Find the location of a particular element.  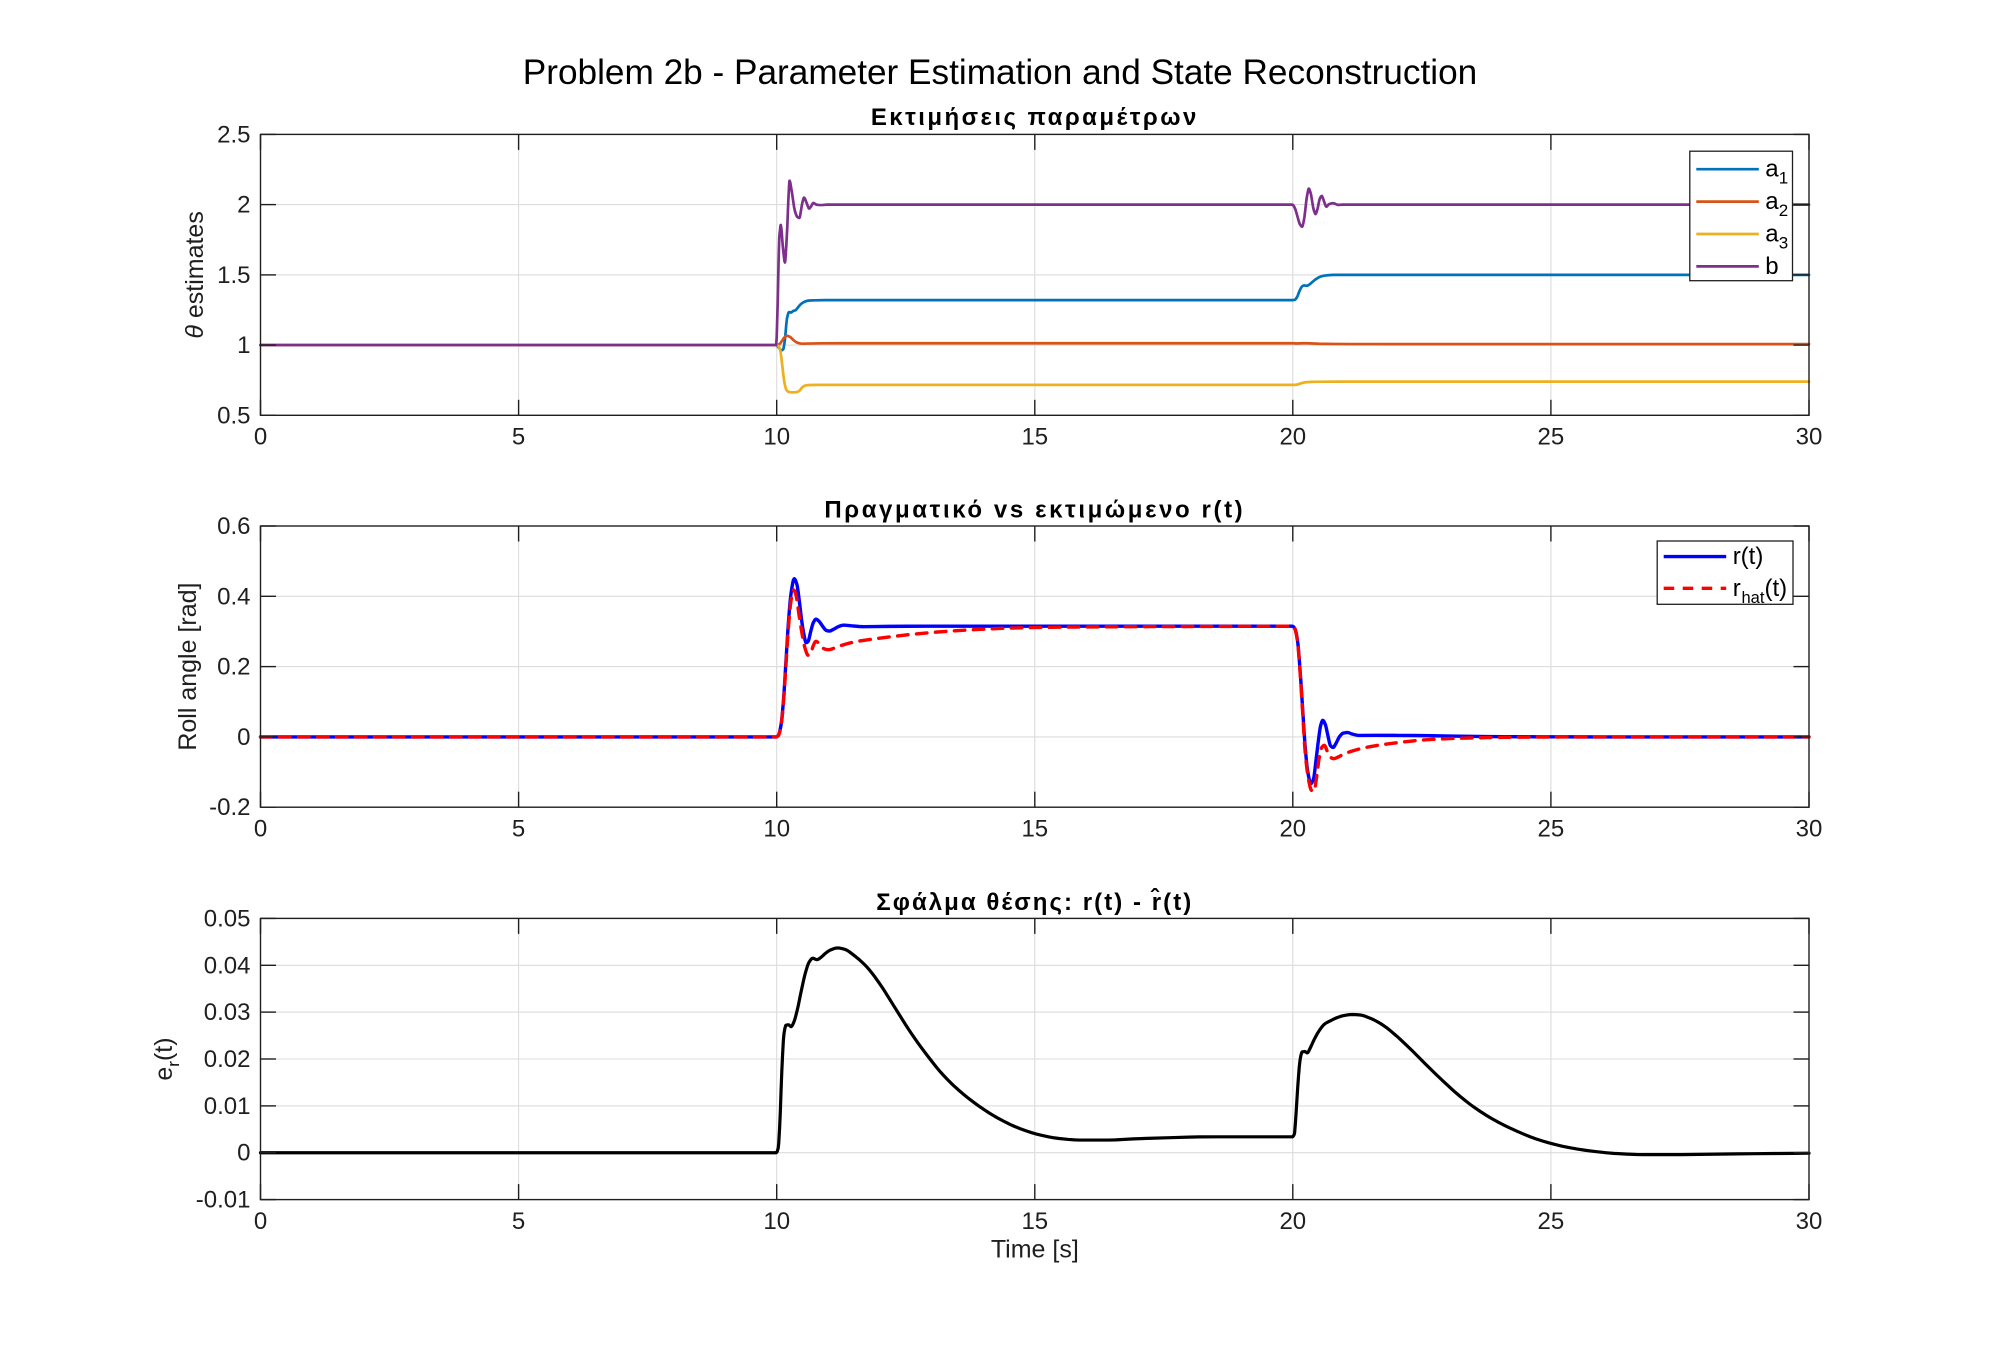

svg-text: 0.6 is located at coordinates (233, 526).